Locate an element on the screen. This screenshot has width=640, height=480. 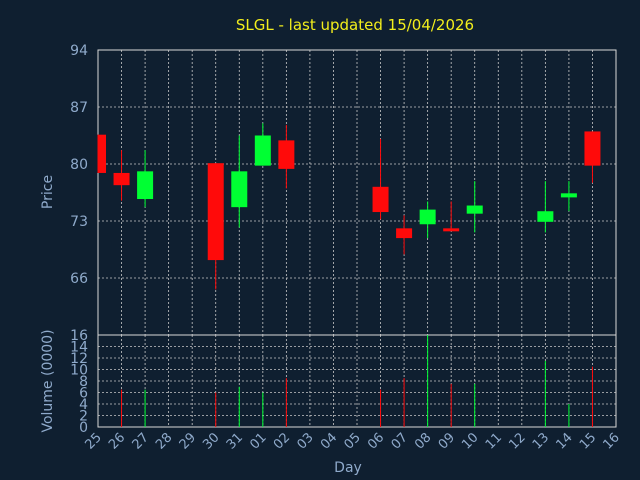
volume-tick-label: 16 is located at coordinates (79, 336).